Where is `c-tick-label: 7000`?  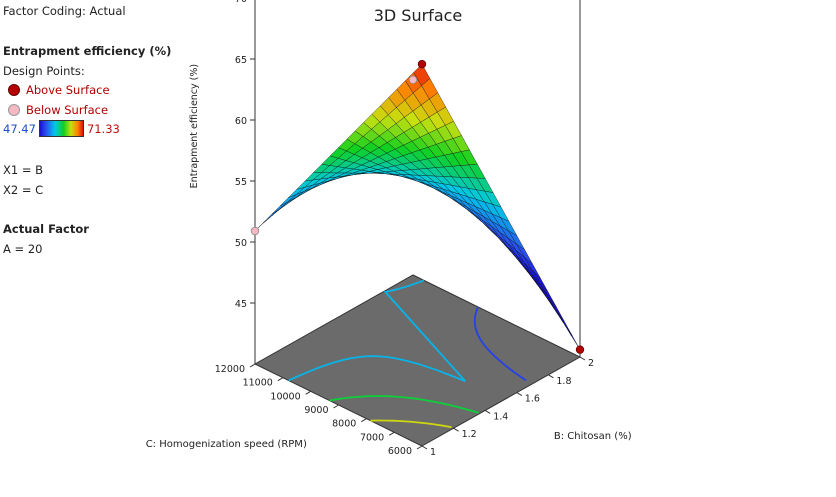
c-tick-label: 7000 is located at coordinates (372, 437).